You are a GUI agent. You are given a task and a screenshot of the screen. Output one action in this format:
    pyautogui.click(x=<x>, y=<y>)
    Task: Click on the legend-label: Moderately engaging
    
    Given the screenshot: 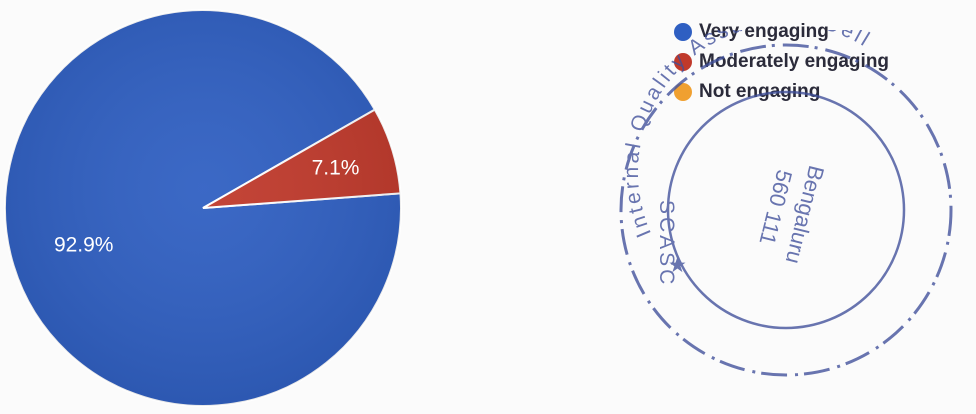 What is the action you would take?
    pyautogui.click(x=794, y=61)
    